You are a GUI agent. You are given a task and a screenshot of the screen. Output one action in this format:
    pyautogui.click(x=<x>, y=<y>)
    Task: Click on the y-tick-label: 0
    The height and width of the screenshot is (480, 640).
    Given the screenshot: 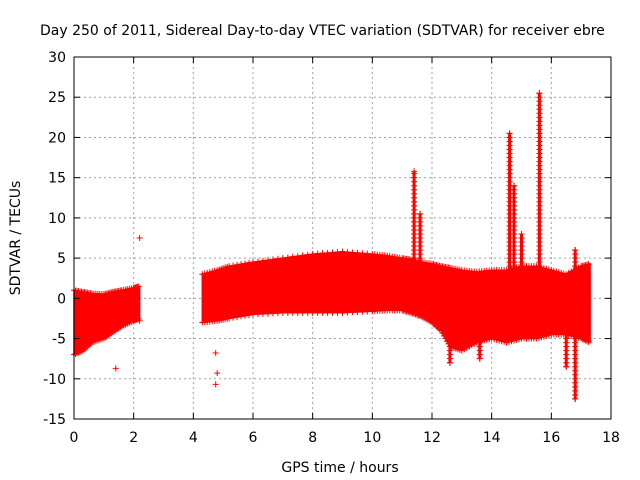 What is the action you would take?
    pyautogui.click(x=61, y=299)
    